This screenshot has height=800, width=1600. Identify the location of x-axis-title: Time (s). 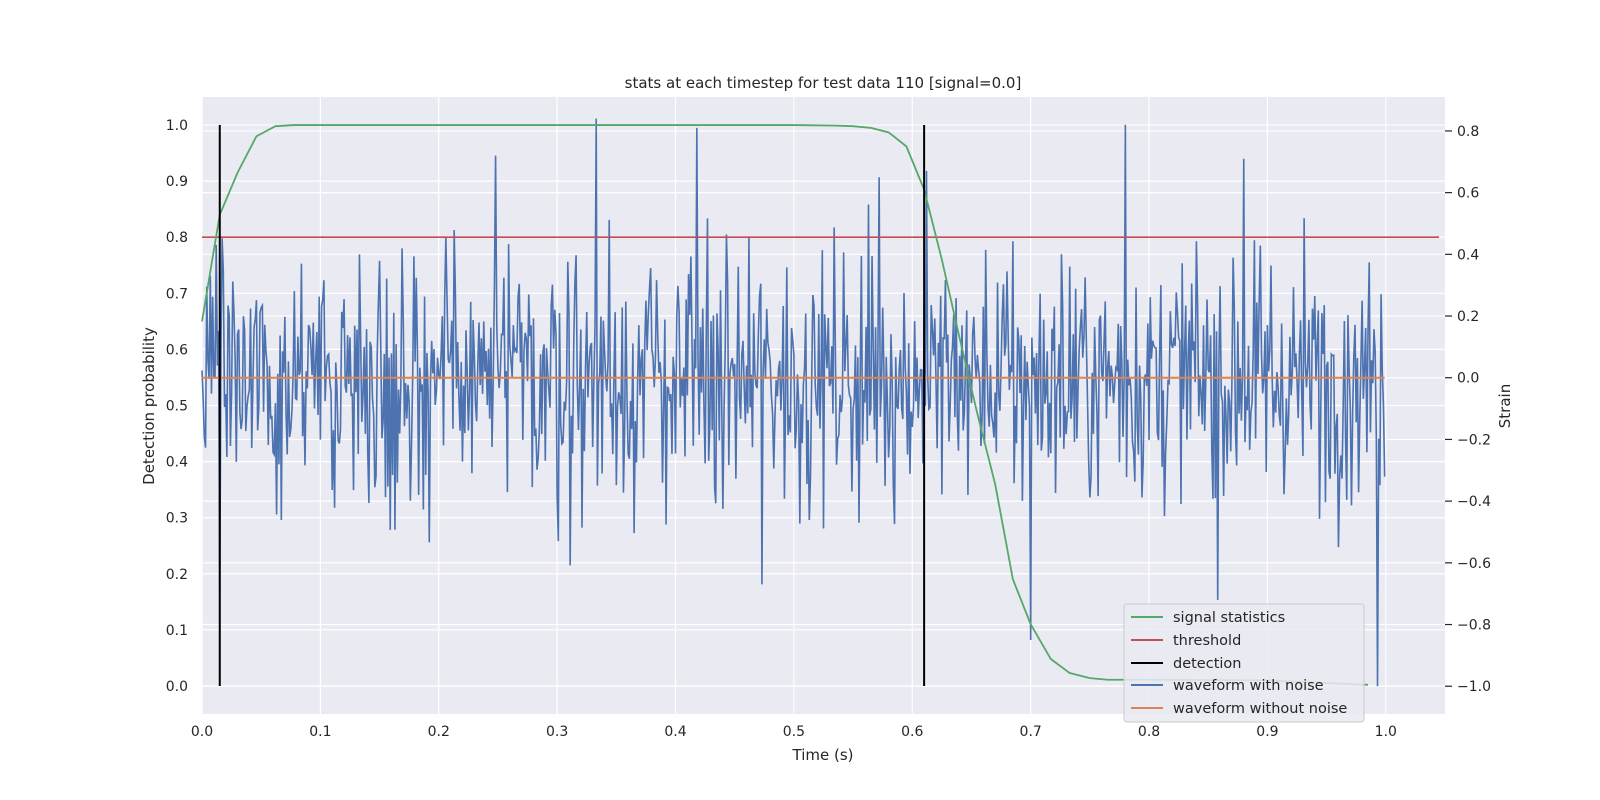
(823, 755).